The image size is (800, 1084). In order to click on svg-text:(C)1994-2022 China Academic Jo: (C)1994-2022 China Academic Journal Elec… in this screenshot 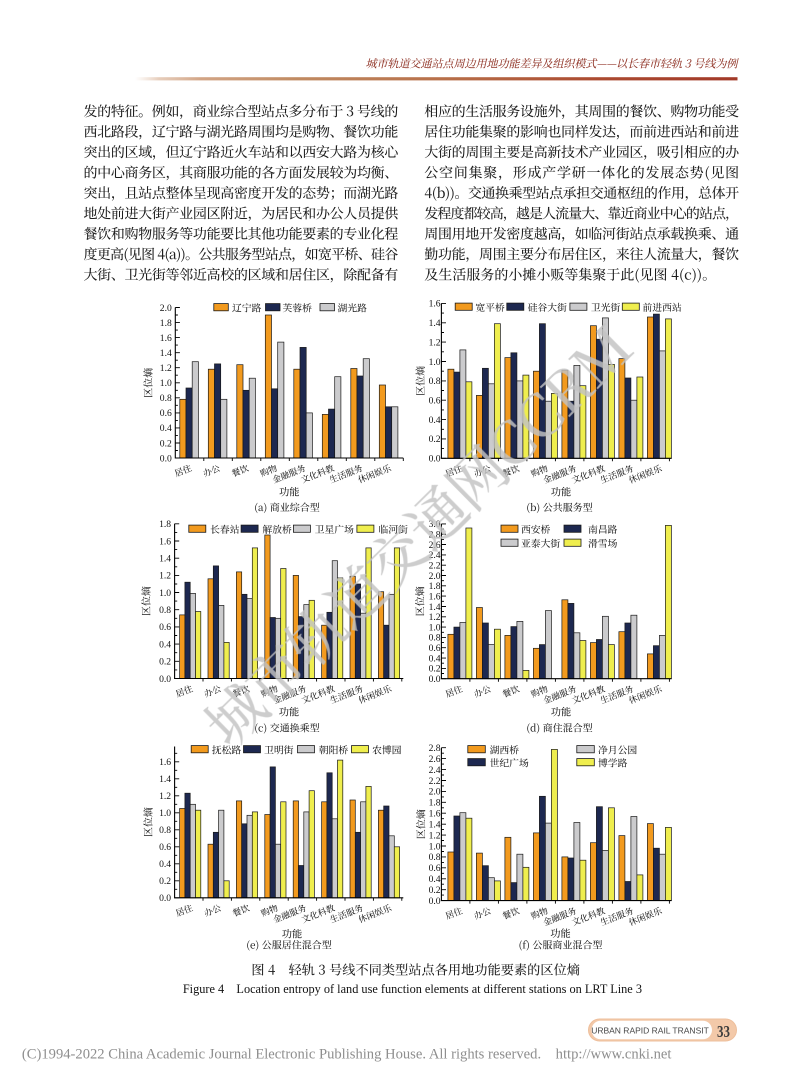, I will do `click(347, 1055)`.